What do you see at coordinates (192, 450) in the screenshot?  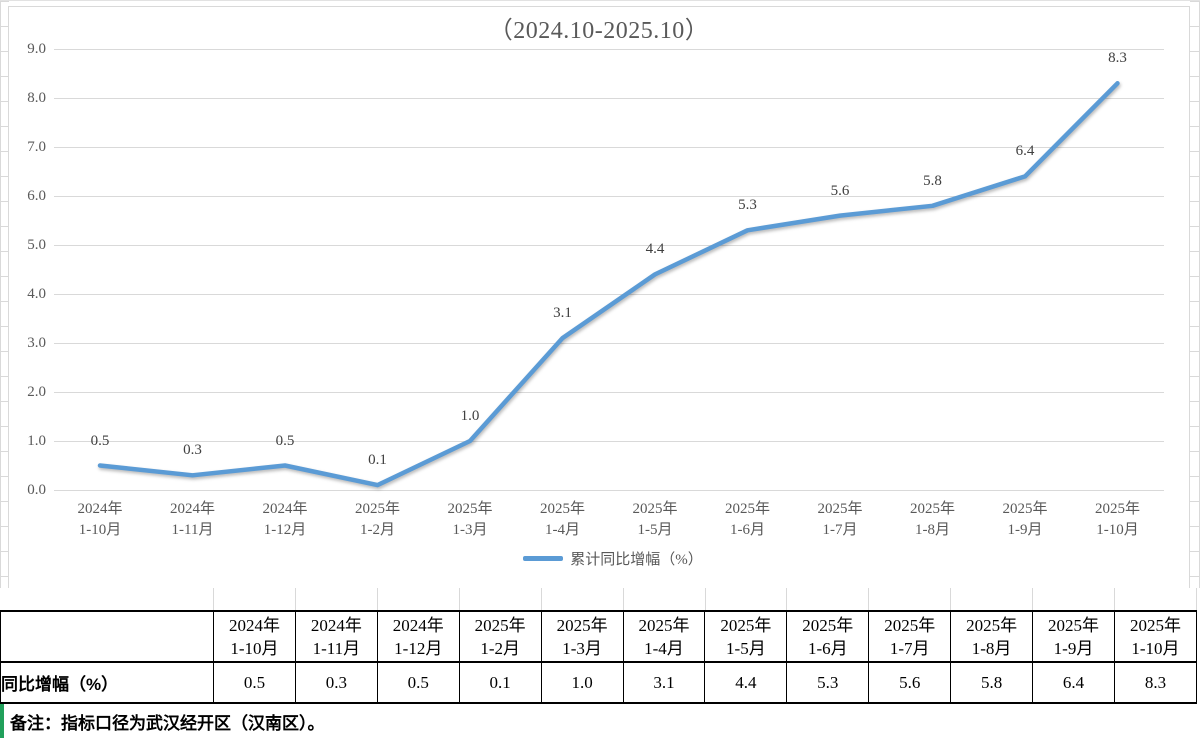 I see `data-point-label: 0.3` at bounding box center [192, 450].